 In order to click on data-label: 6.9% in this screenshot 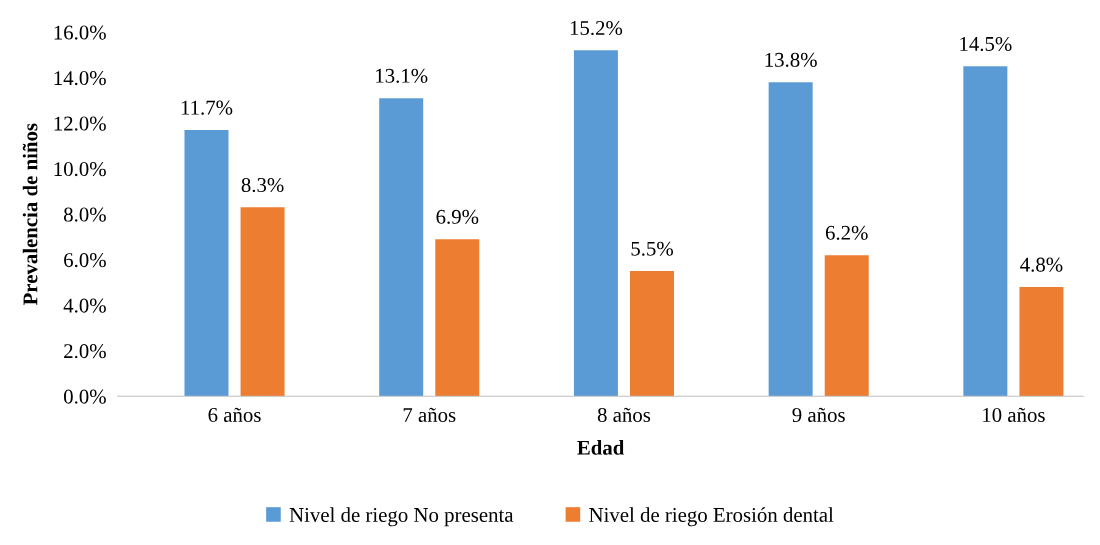, I will do `click(457, 216)`.